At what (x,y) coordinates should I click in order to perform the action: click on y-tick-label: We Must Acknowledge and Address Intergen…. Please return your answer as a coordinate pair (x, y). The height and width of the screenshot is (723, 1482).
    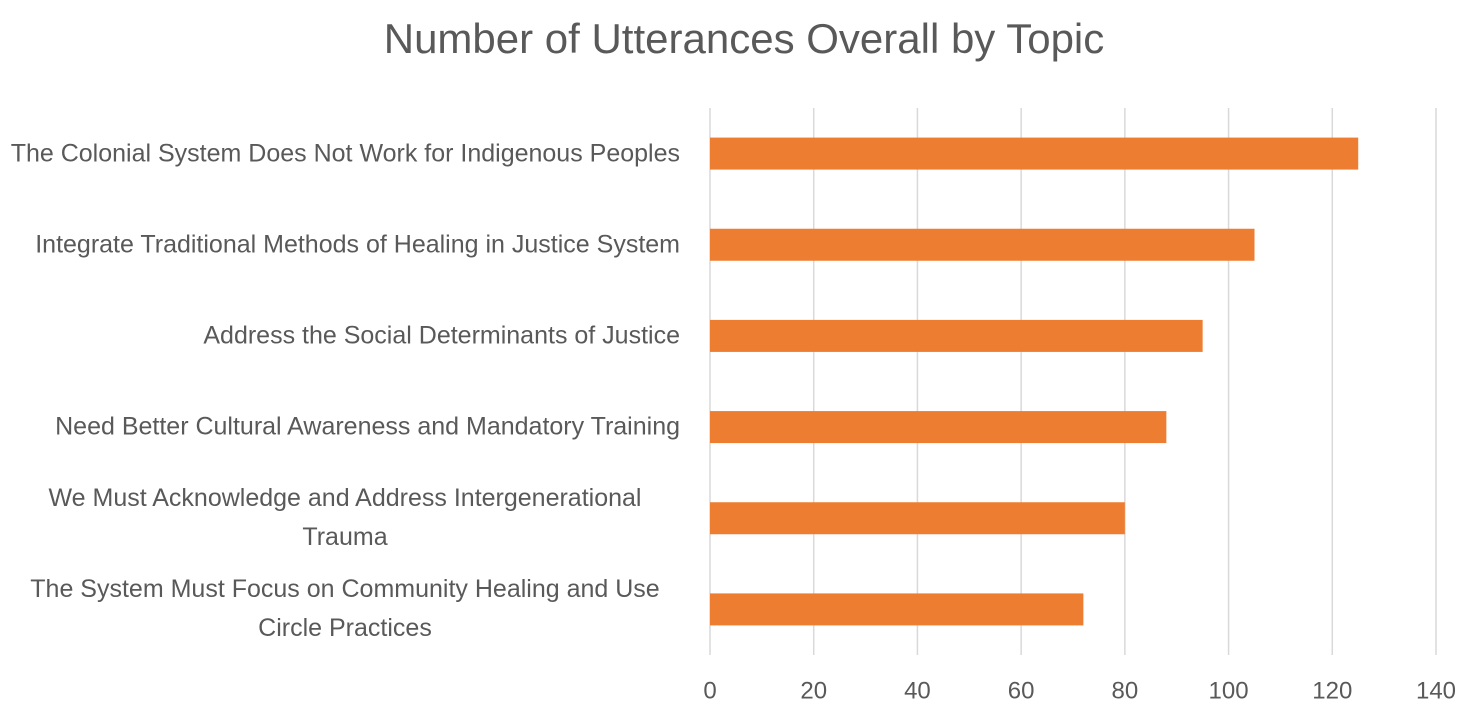
    Looking at the image, I should click on (345, 518).